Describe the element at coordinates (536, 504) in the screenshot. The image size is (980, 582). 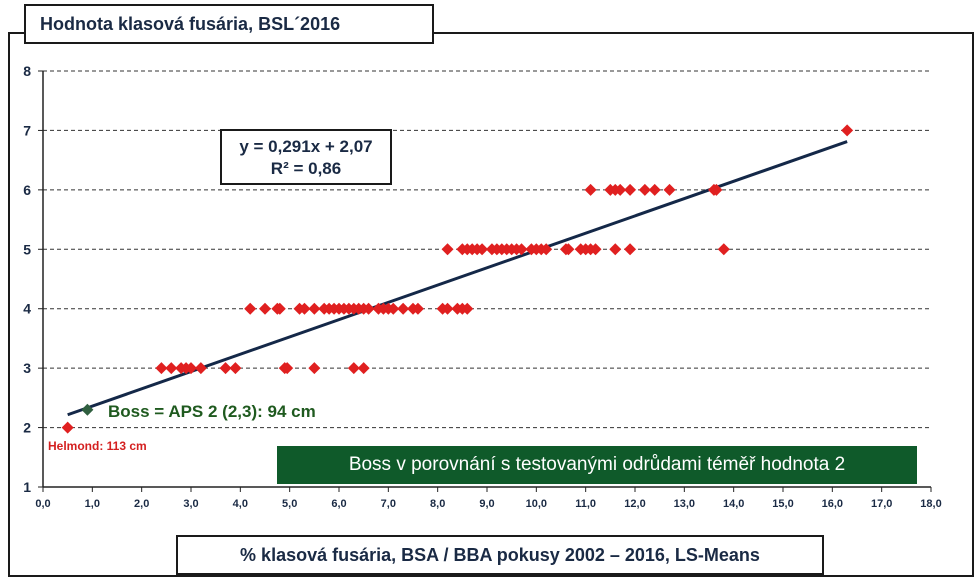
I see `x-tick-label: 10,0` at that location.